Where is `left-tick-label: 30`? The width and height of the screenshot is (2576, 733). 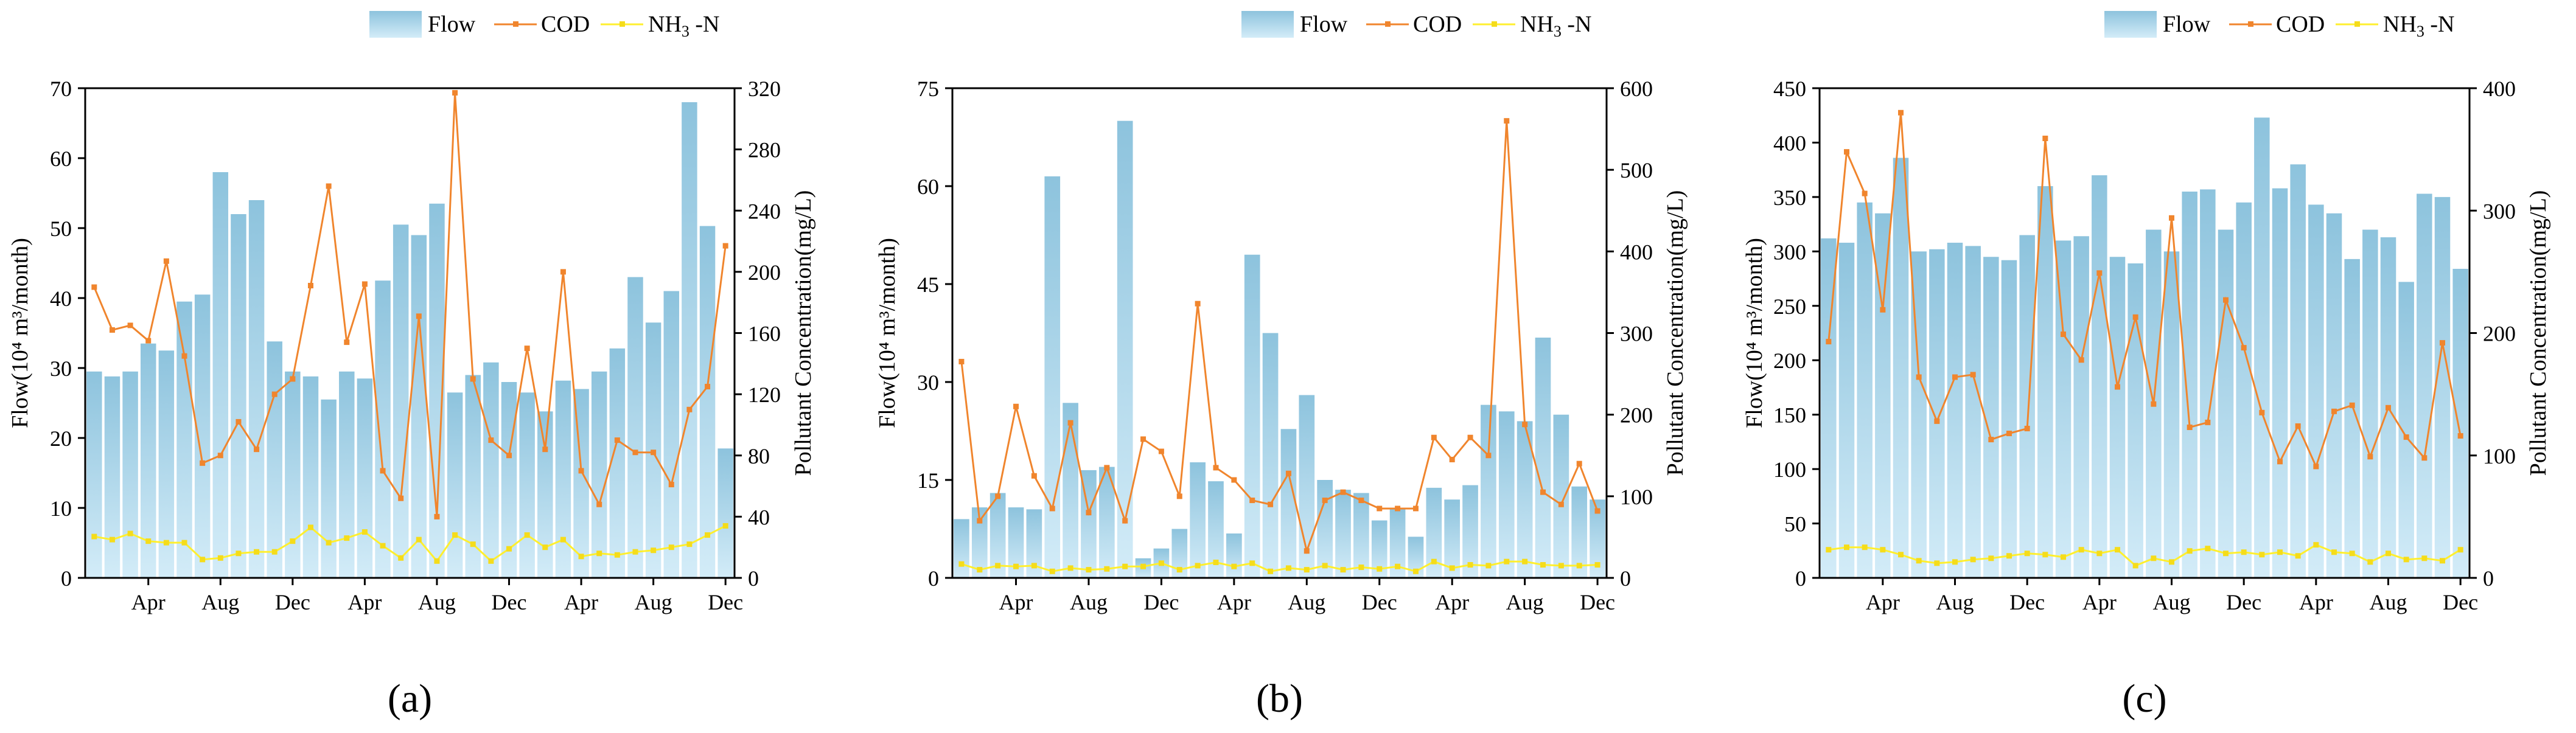
left-tick-label: 30 is located at coordinates (928, 382).